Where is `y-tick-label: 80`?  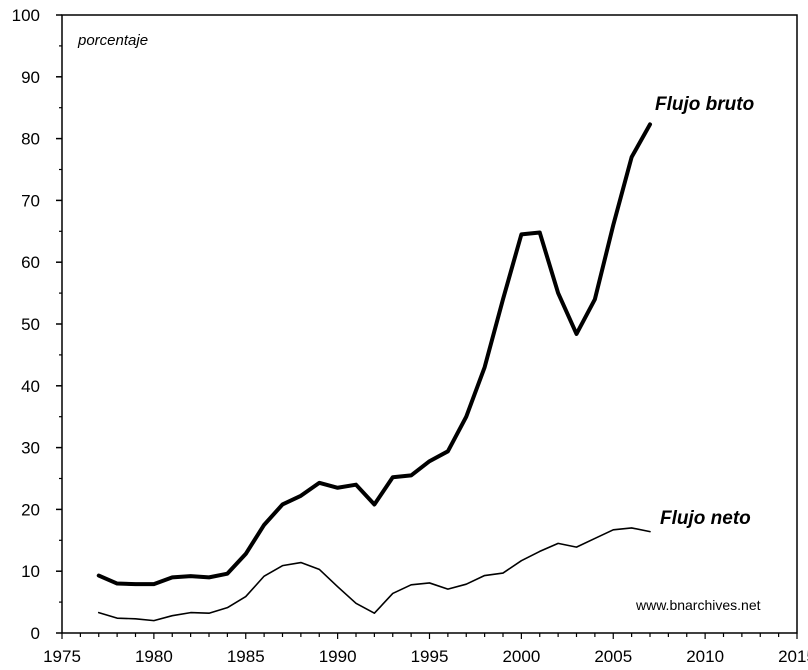 y-tick-label: 80 is located at coordinates (30, 139).